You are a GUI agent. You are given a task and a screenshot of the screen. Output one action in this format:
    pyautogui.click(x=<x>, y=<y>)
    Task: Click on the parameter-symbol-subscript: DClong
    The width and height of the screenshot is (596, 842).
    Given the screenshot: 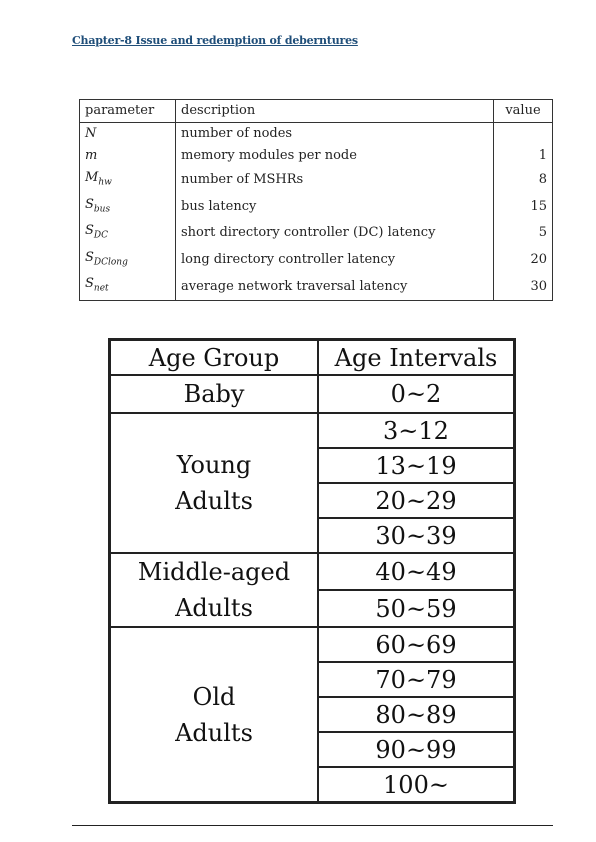 What is the action you would take?
    pyautogui.click(x=110, y=262)
    